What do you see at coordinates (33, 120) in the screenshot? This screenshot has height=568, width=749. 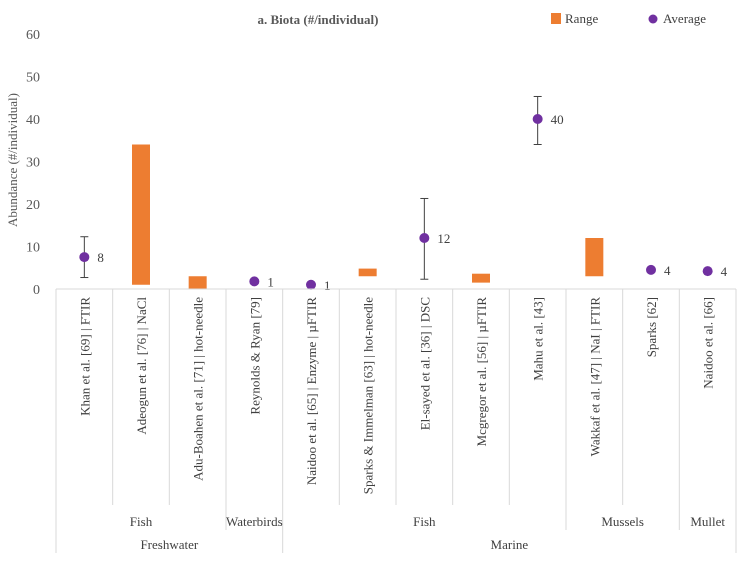 I see `y-tick-label: 40` at bounding box center [33, 120].